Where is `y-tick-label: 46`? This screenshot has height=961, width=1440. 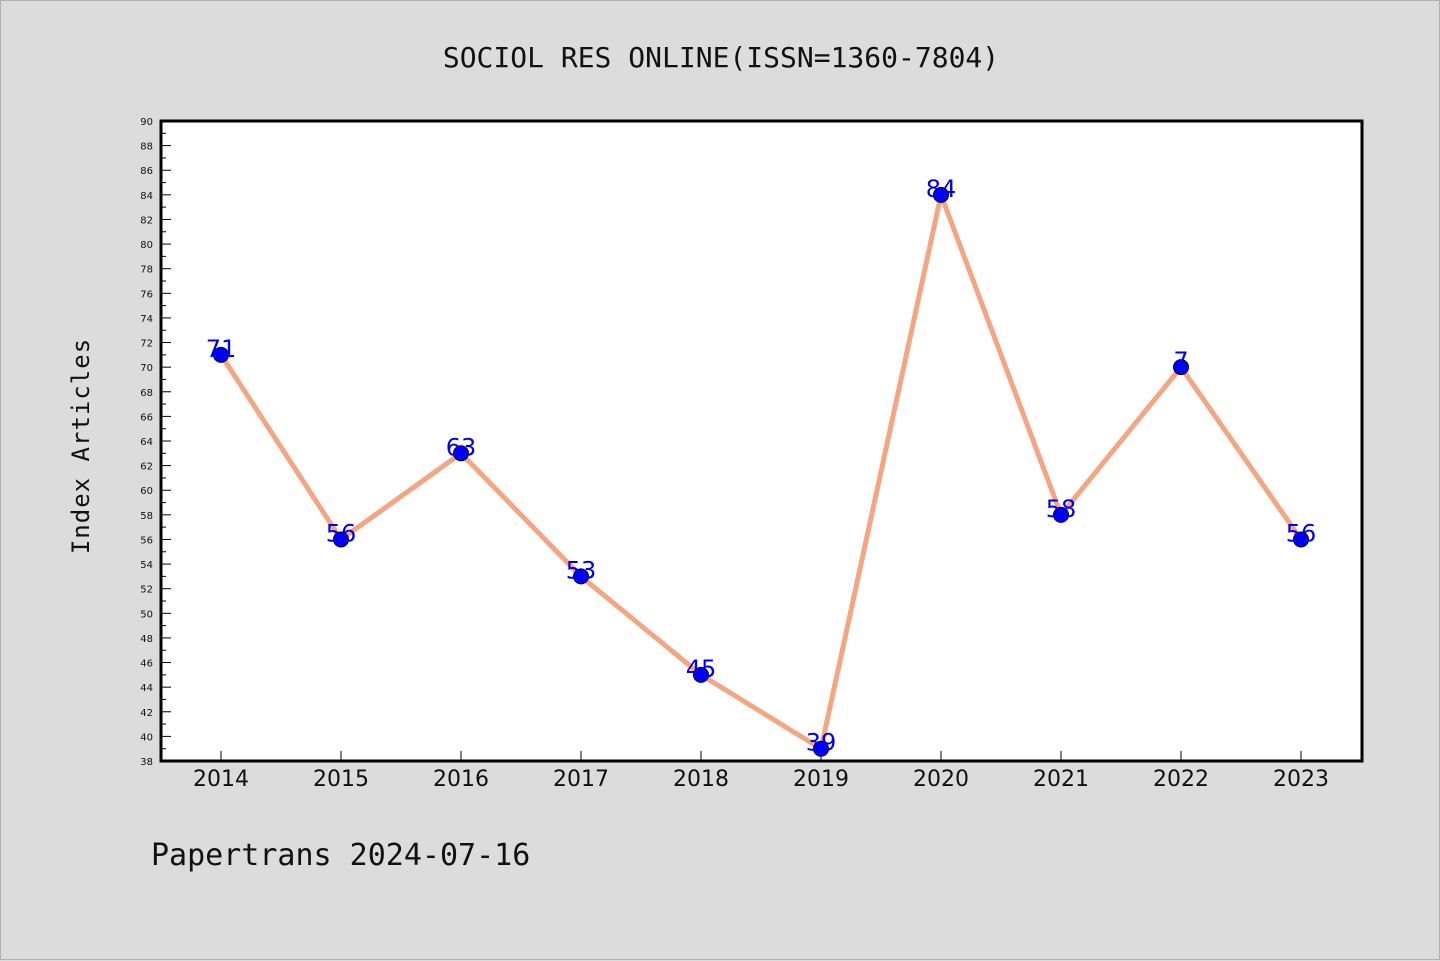 y-tick-label: 46 is located at coordinates (146, 664).